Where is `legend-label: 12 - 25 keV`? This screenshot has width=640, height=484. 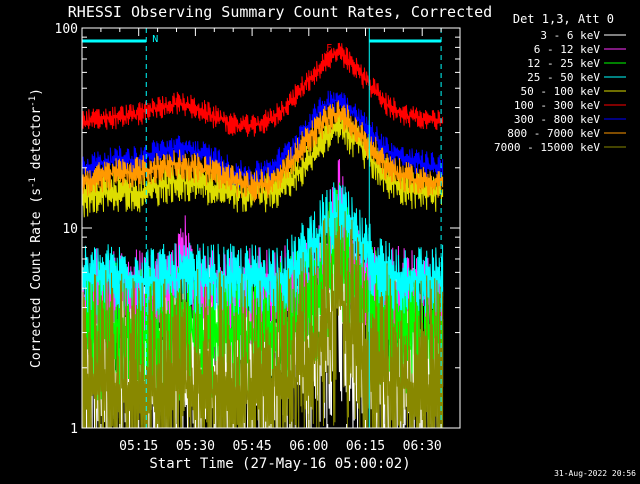 legend-label: 12 - 25 keV is located at coordinates (563, 63).